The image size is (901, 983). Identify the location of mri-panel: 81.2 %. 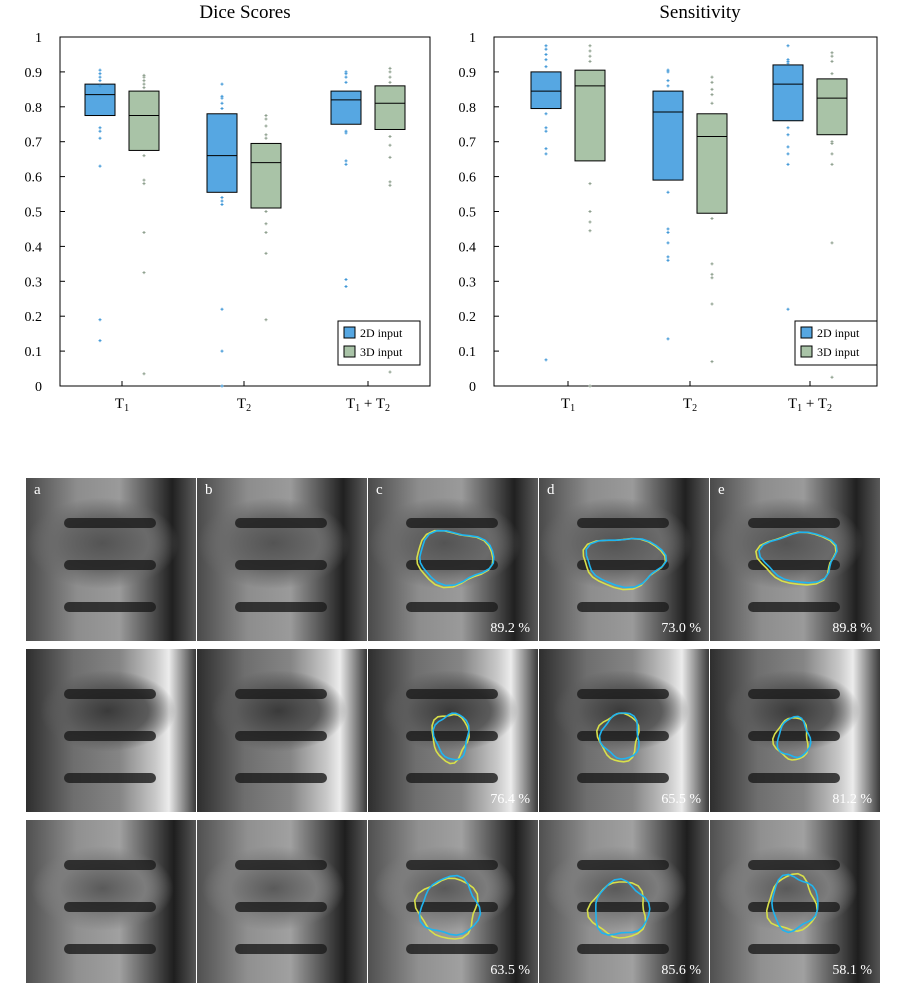
(795, 730).